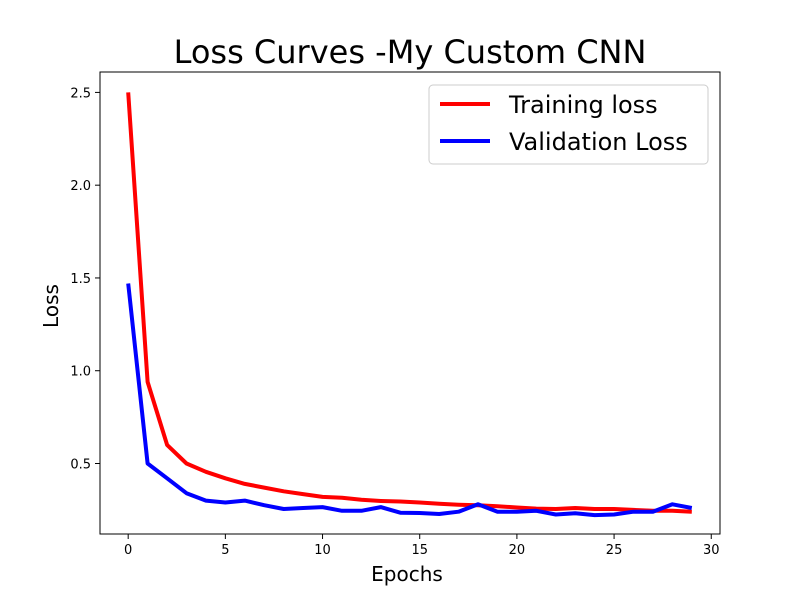  What do you see at coordinates (583, 105) in the screenshot?
I see `legend-label-training-loss: Training loss` at bounding box center [583, 105].